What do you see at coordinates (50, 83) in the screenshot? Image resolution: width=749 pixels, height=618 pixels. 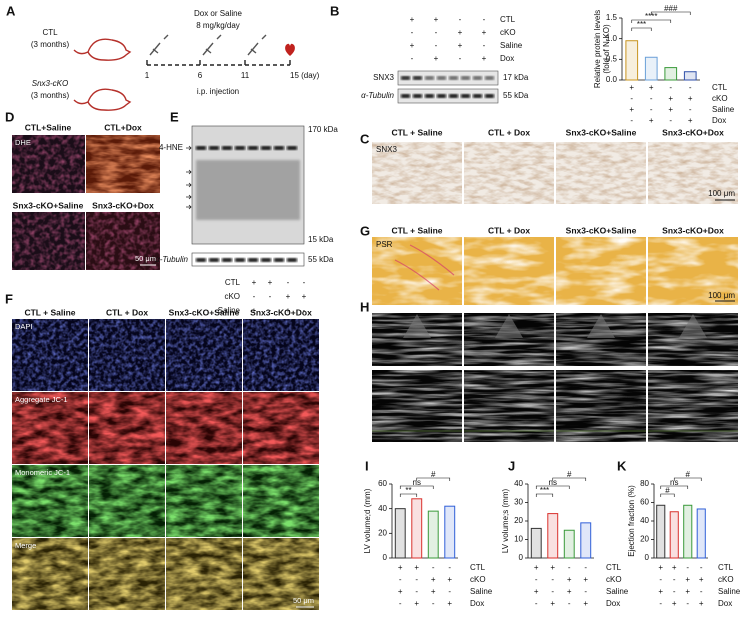 I see `group-name: Snx3-cKO` at bounding box center [50, 83].